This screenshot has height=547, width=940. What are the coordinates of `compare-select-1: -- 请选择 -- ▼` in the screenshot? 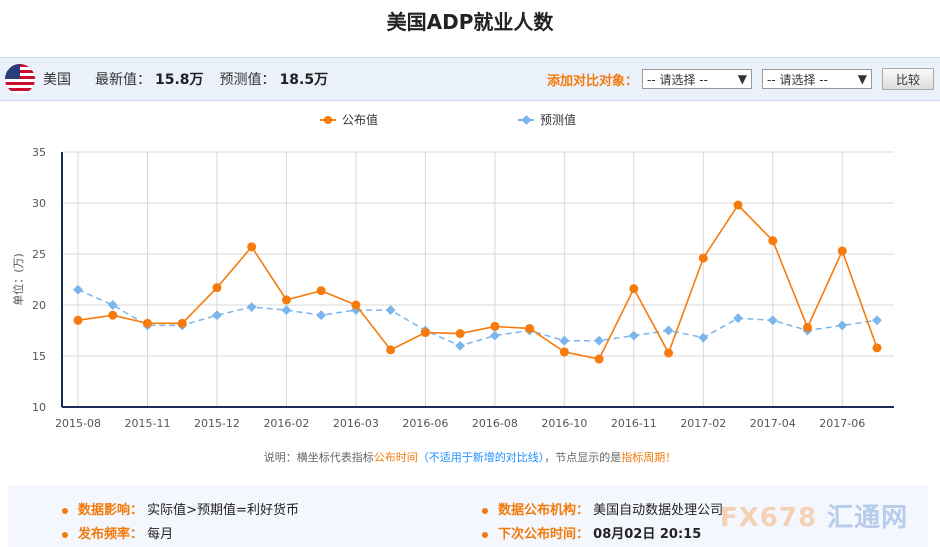 It's located at (697, 79).